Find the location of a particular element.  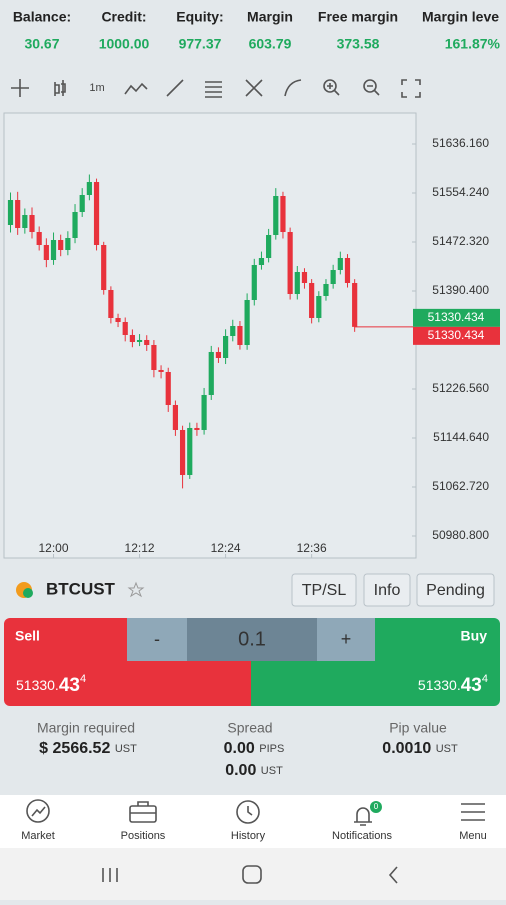

account-value: 30.67 is located at coordinates (41, 44).